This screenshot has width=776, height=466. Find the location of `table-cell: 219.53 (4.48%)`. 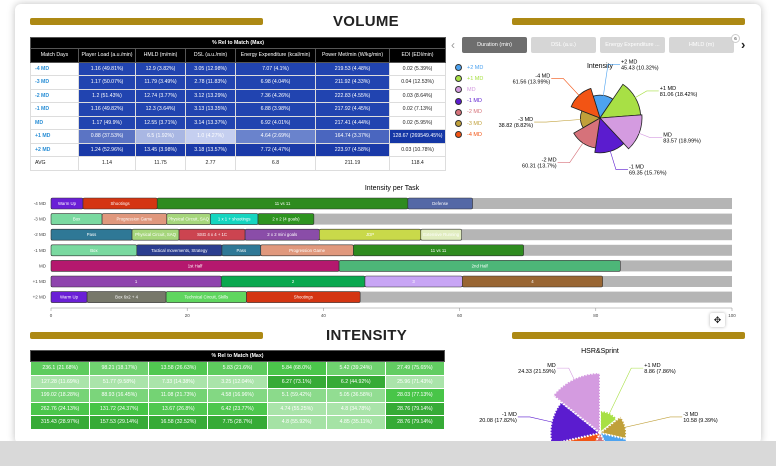

table-cell: 219.53 (4.48%) is located at coordinates (352, 68).